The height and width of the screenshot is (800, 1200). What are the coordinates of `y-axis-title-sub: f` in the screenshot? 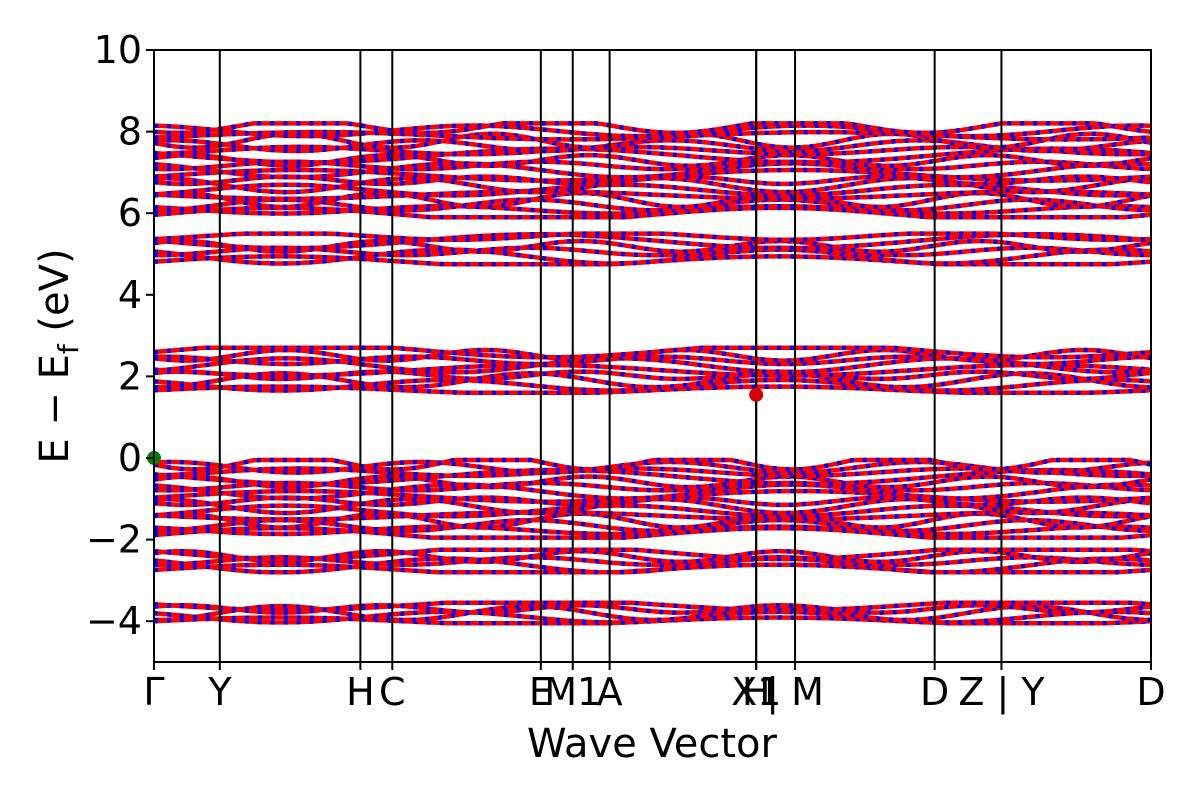 It's located at (68, 348).